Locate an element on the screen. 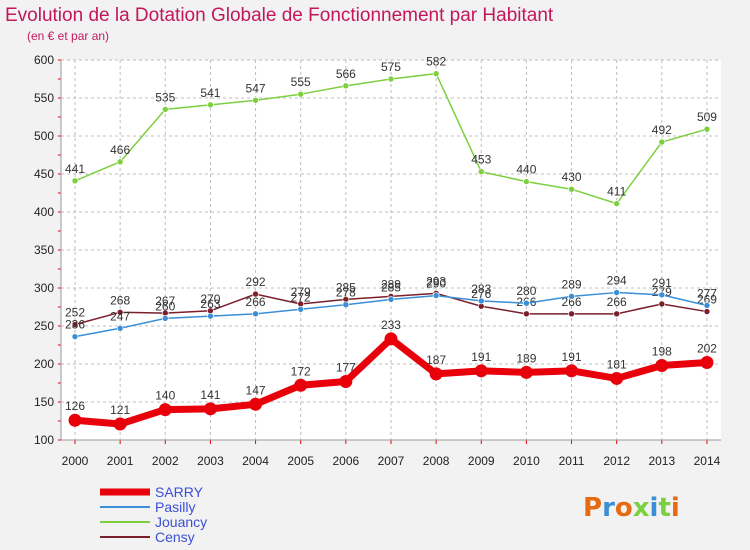  data-label: 566 is located at coordinates (346, 74).